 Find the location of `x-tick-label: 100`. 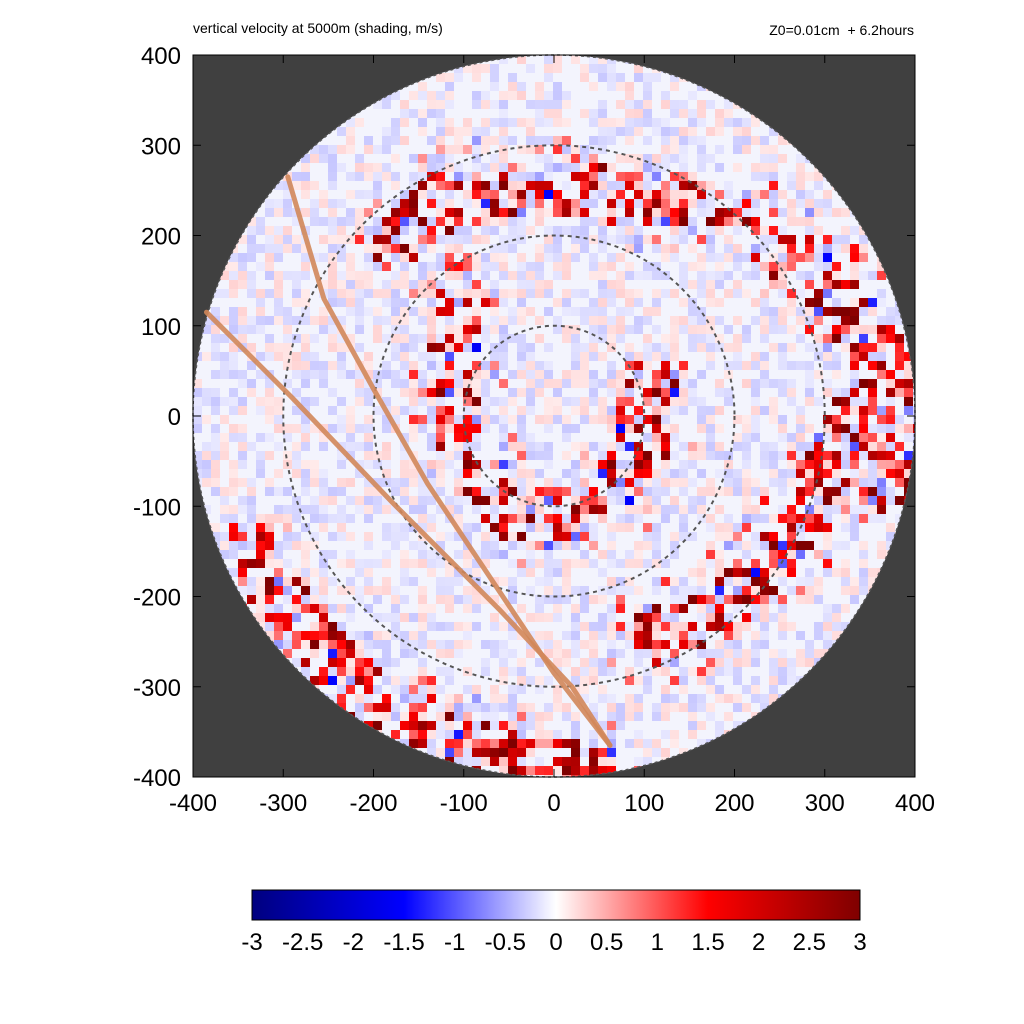

x-tick-label: 100 is located at coordinates (644, 803).